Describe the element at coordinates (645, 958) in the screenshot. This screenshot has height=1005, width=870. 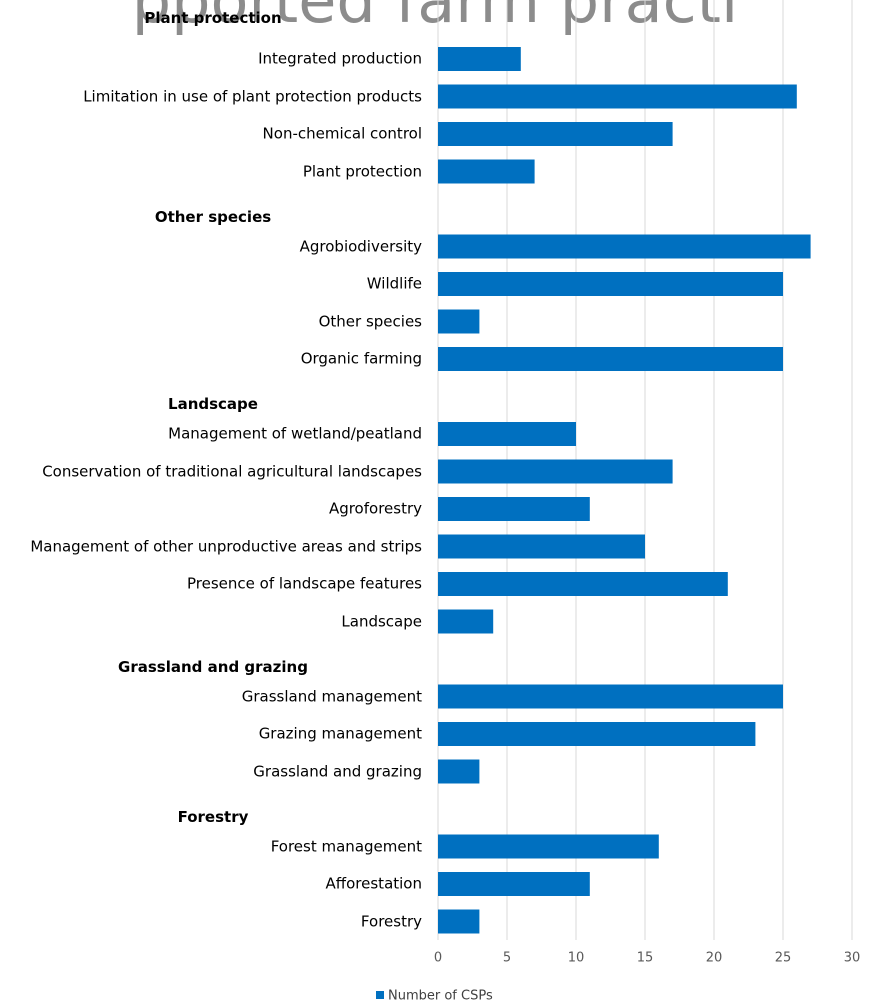
I see `x-tick-label: 15` at that location.